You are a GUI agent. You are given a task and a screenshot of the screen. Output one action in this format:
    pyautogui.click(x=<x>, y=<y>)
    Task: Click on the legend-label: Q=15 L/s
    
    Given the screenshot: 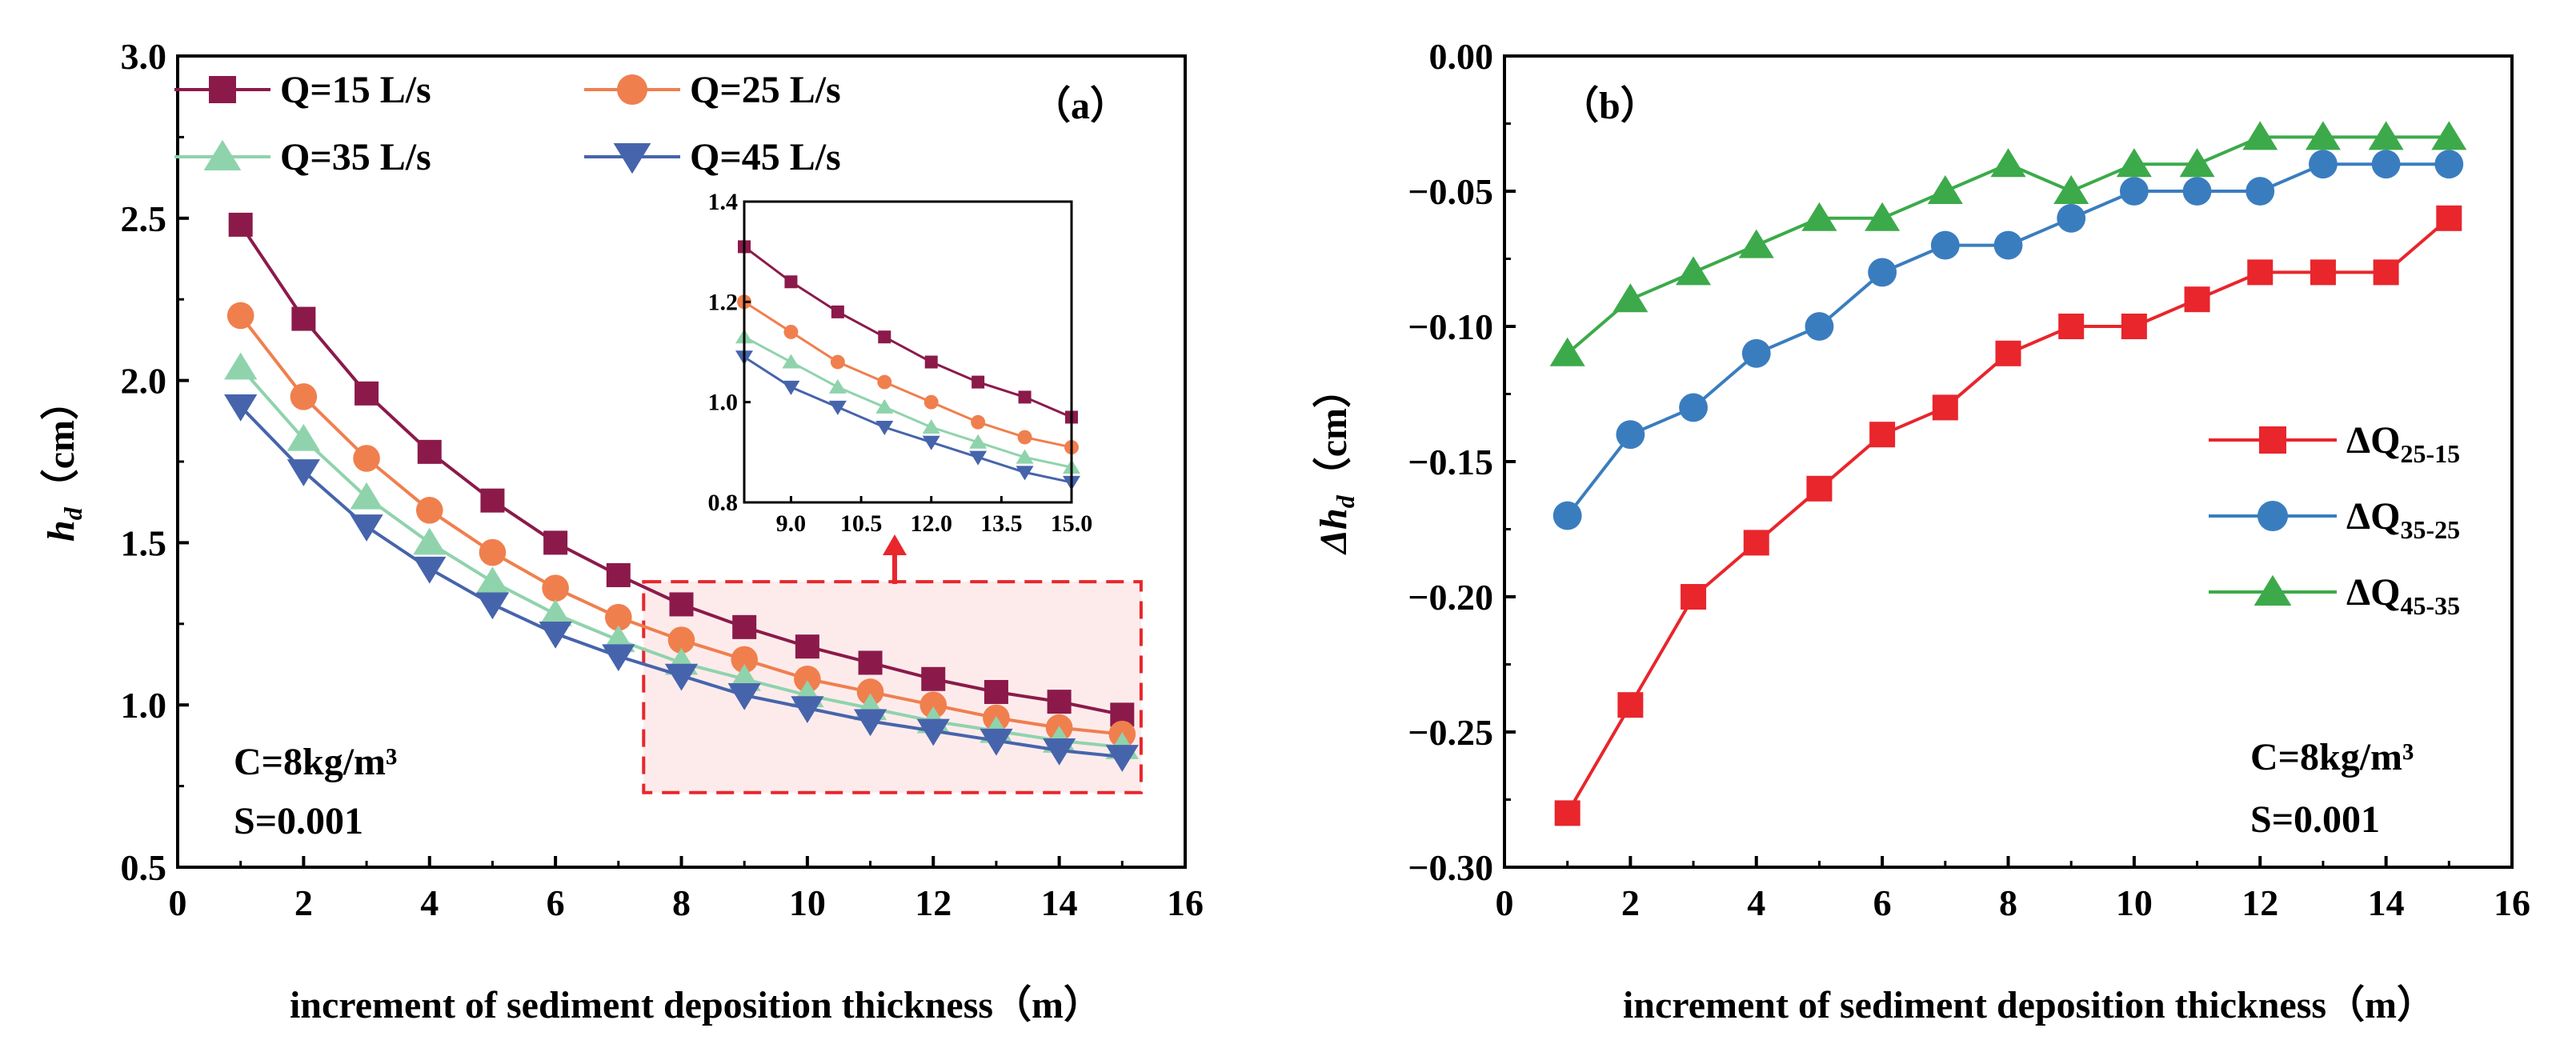 What is the action you would take?
    pyautogui.click(x=355, y=90)
    